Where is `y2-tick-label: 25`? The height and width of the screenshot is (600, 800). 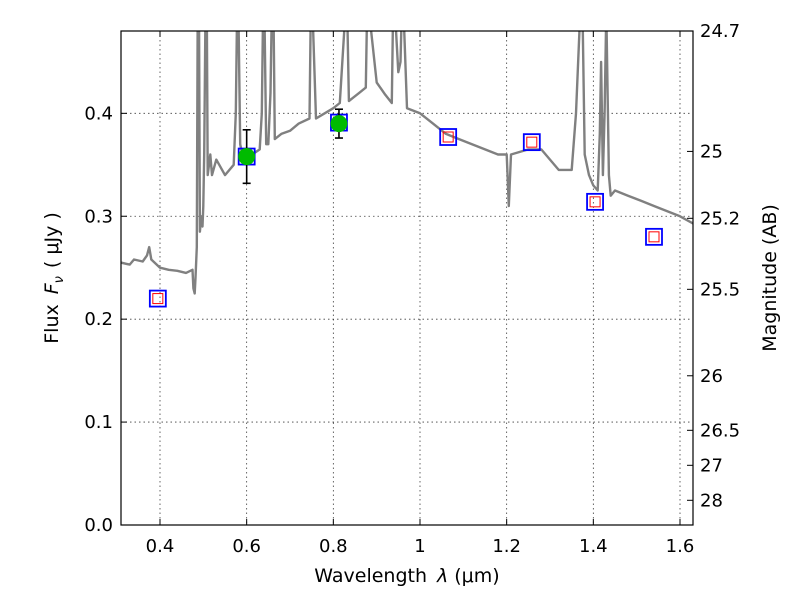 y2-tick-label: 25 is located at coordinates (711, 151).